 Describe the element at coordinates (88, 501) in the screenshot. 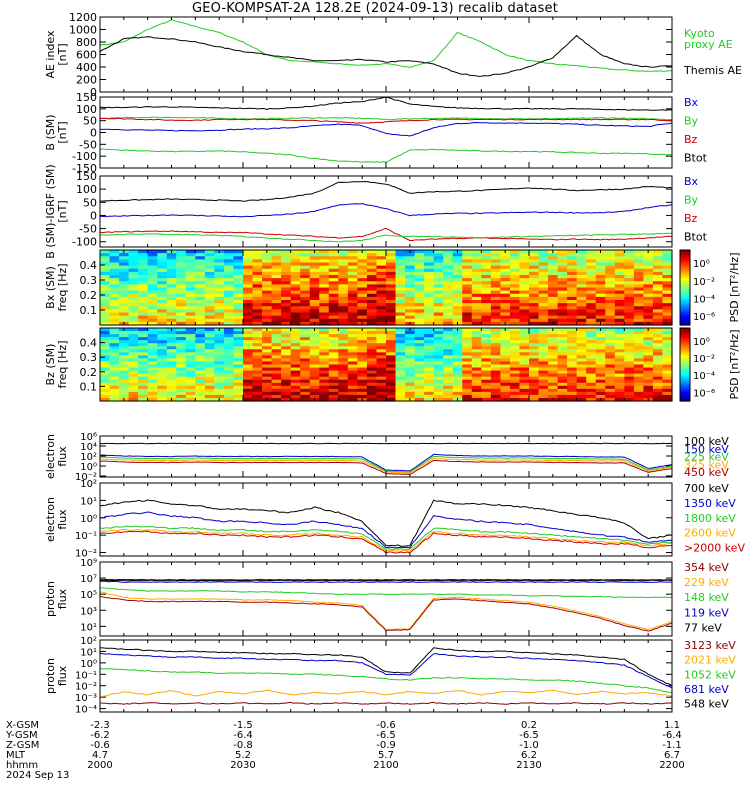

I see `ehi-ytick-label: 10¹` at that location.